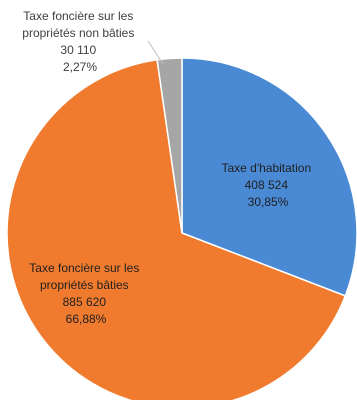 Image resolution: width=357 pixels, height=400 pixels. I want to click on slice-percent-non-baties: 2,27%, so click(80, 67).